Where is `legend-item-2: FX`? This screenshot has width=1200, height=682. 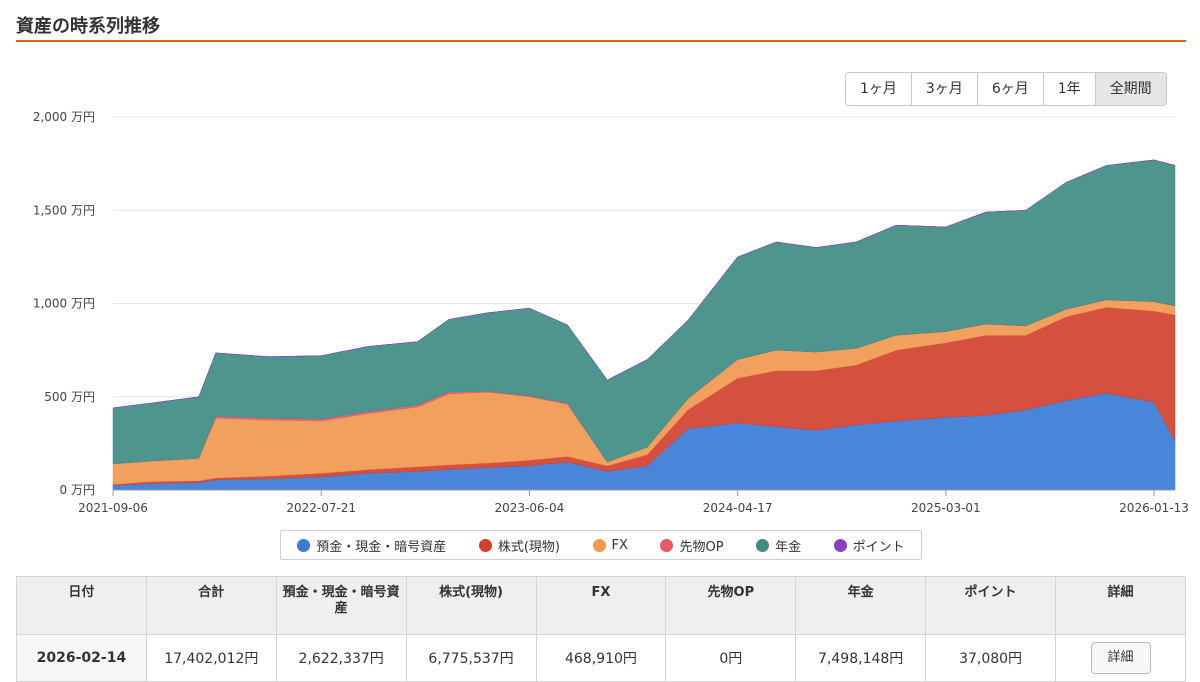
legend-item-2: FX is located at coordinates (610, 545).